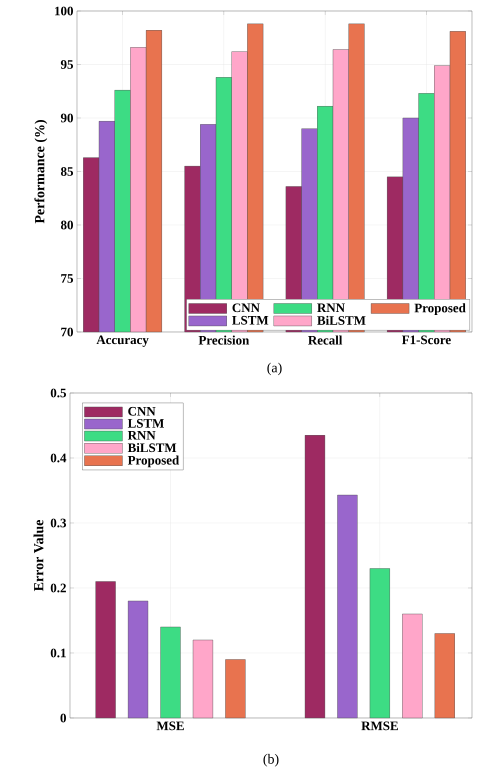 The height and width of the screenshot is (771, 479). I want to click on y-tick-label: 90, so click(66, 118).